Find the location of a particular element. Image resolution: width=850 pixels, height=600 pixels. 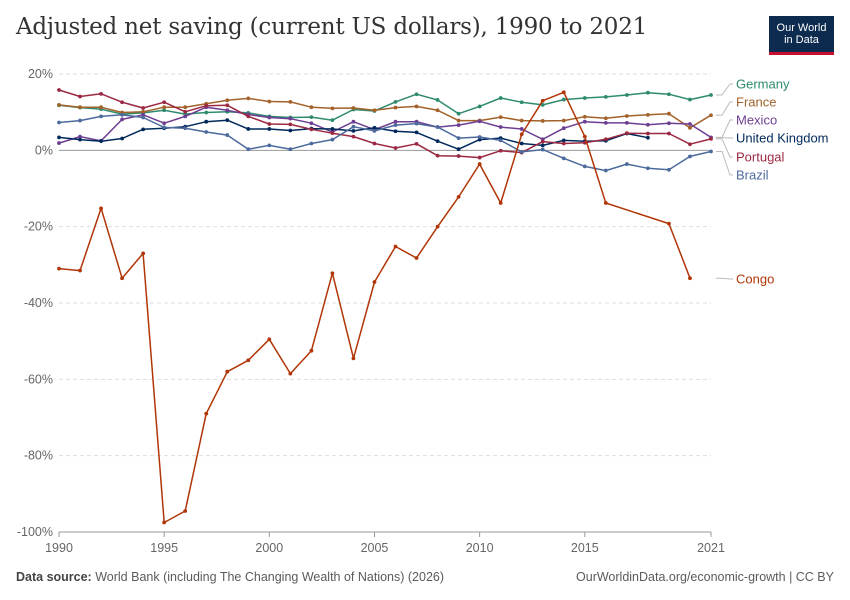

source-label: Data source: is located at coordinates (54, 577).